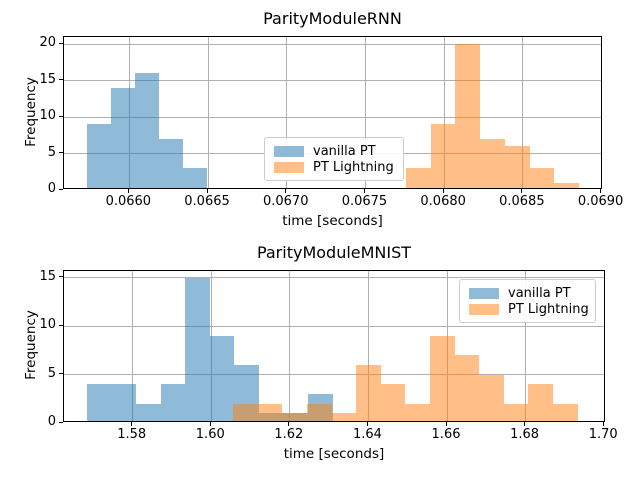  I want to click on x-tick-label: 1.58, so click(132, 434).